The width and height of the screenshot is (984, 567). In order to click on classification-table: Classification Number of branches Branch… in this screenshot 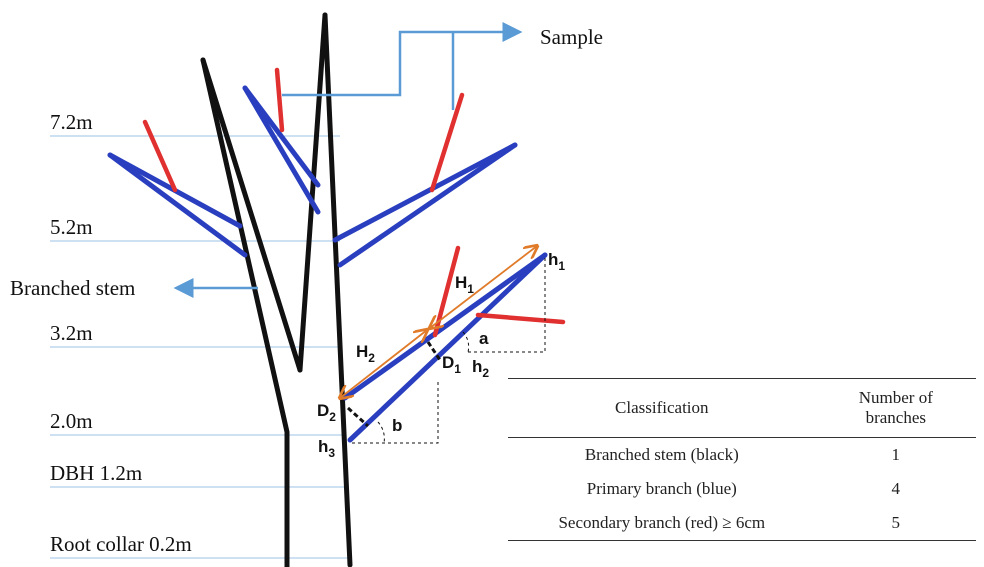, I will do `click(742, 459)`.